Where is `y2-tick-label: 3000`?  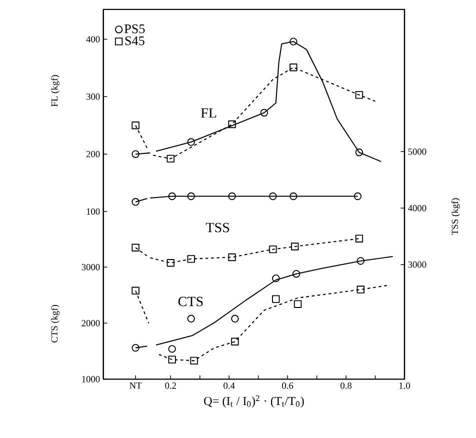
y2-tick-label: 3000 is located at coordinates (417, 264).